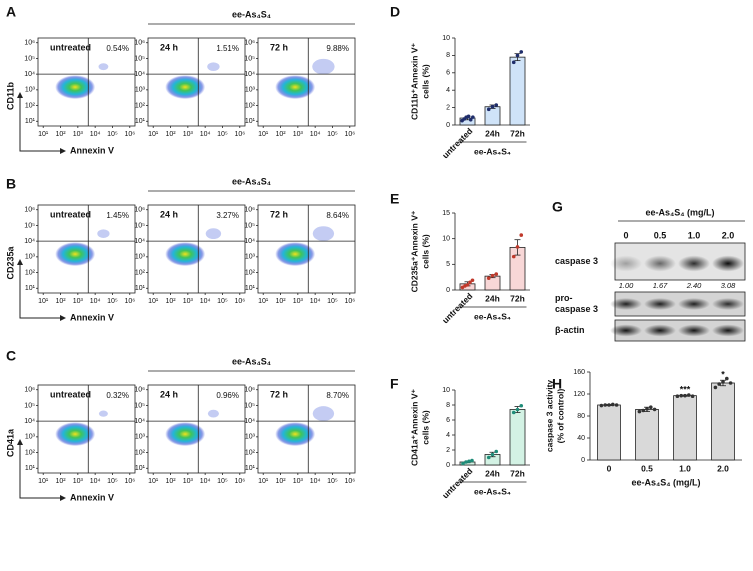 This screenshot has height=571, width=753. I want to click on band-quantification: 1.00, so click(626, 285).